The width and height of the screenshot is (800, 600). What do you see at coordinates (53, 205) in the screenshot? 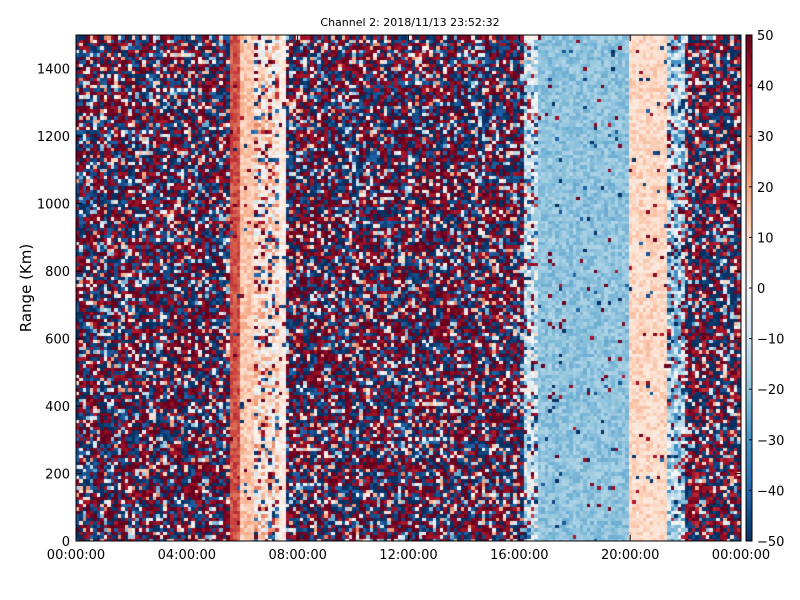
I see `y-tick-label: 1000` at bounding box center [53, 205].